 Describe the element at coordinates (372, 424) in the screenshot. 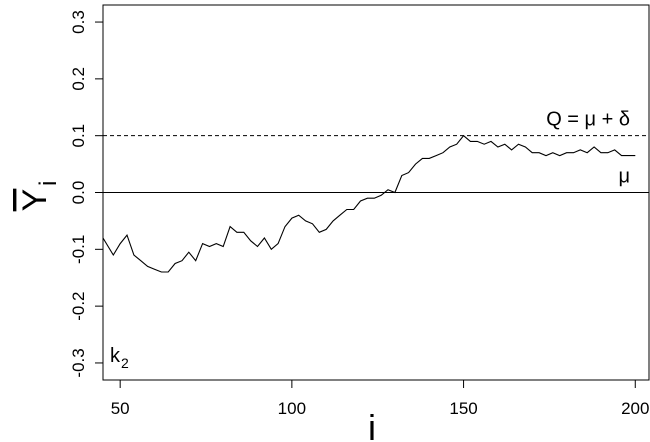

I see `x-axis-label: i` at that location.